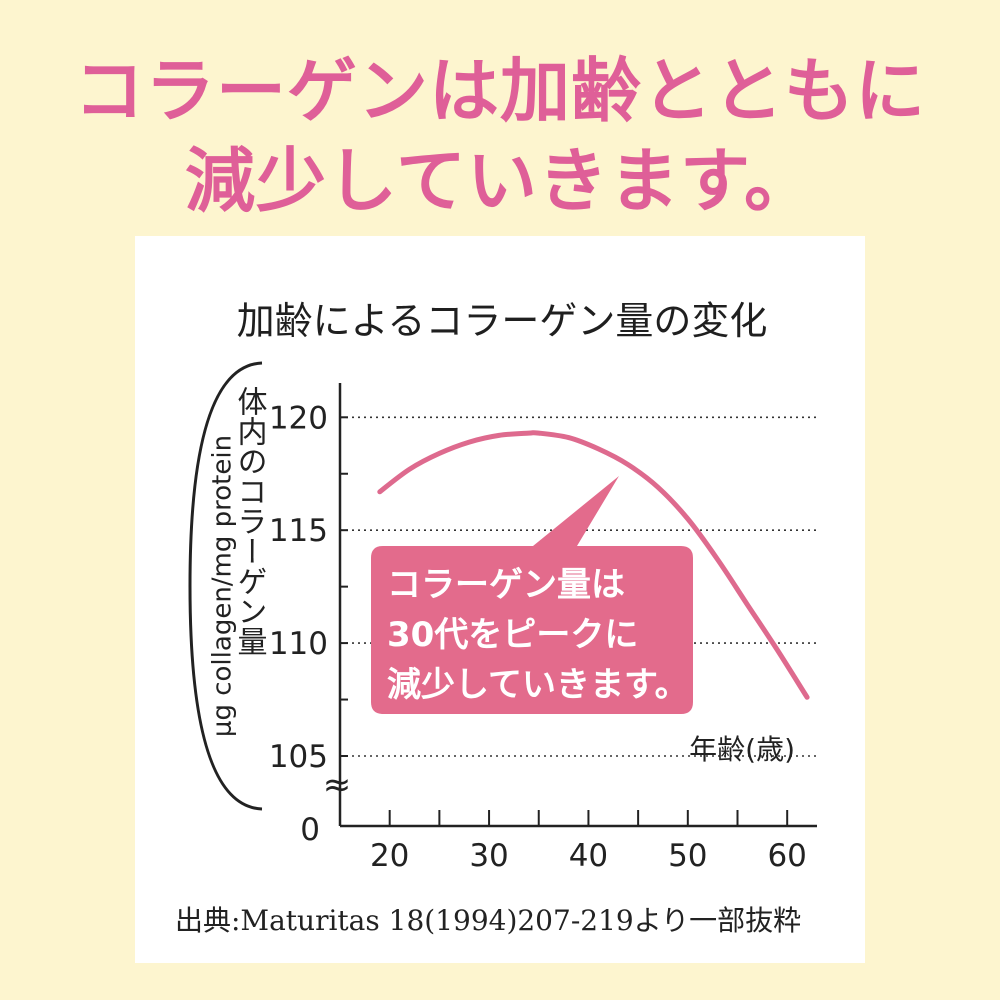  I want to click on x-axis-label: 年齢(歳), so click(742, 749).